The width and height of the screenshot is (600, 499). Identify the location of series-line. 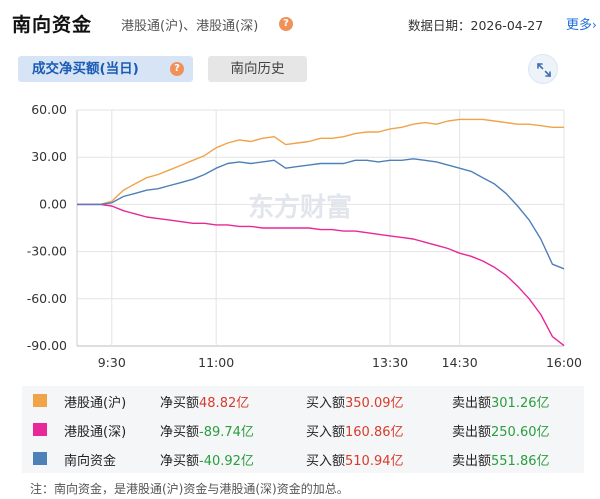
(320, 162).